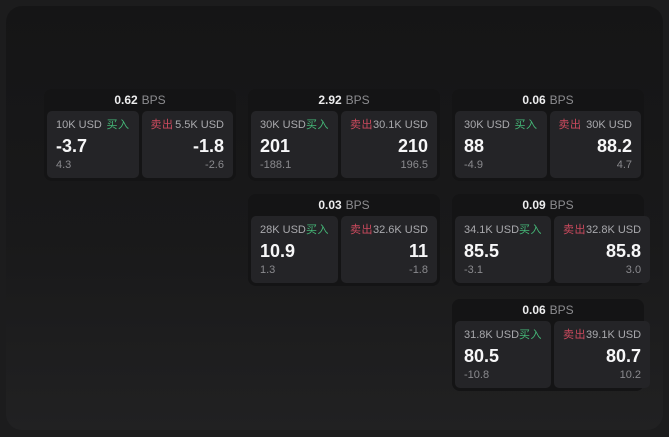  I want to click on sell-value: 210, so click(412, 146).